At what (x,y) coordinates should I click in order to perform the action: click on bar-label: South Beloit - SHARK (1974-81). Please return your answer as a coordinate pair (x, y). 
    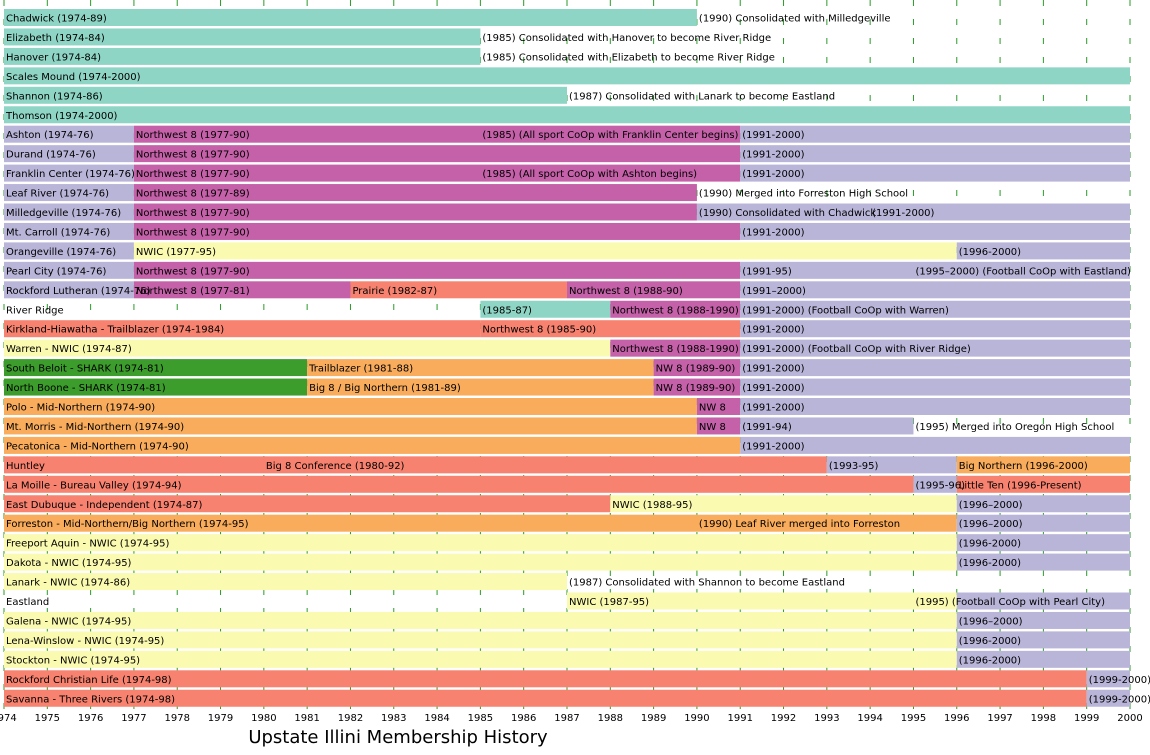
    Looking at the image, I should click on (85, 369).